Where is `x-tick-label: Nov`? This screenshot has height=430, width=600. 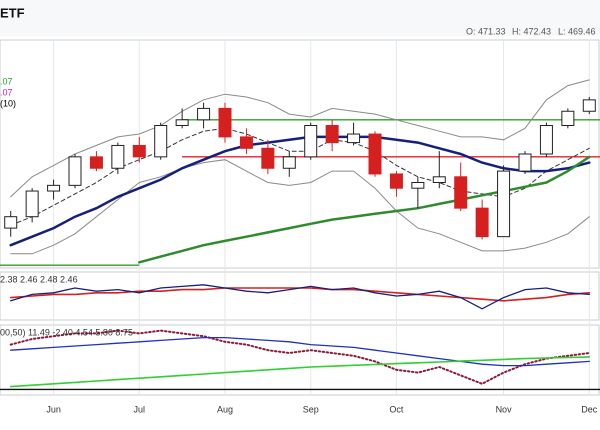 x-tick-label: Nov is located at coordinates (504, 409).